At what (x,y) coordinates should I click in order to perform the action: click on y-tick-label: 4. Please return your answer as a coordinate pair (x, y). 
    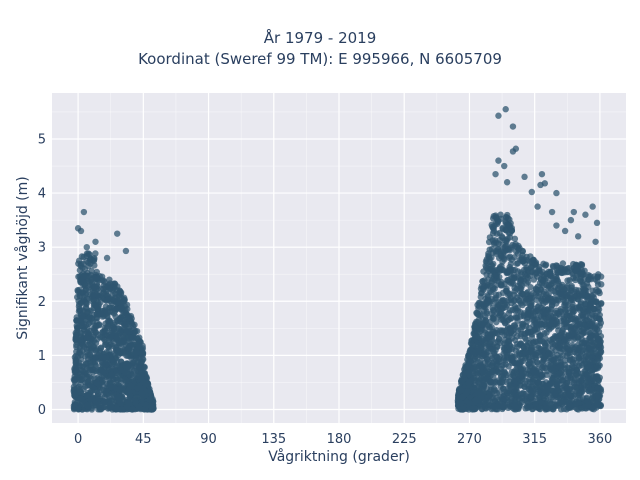
    Looking at the image, I should click on (42, 194).